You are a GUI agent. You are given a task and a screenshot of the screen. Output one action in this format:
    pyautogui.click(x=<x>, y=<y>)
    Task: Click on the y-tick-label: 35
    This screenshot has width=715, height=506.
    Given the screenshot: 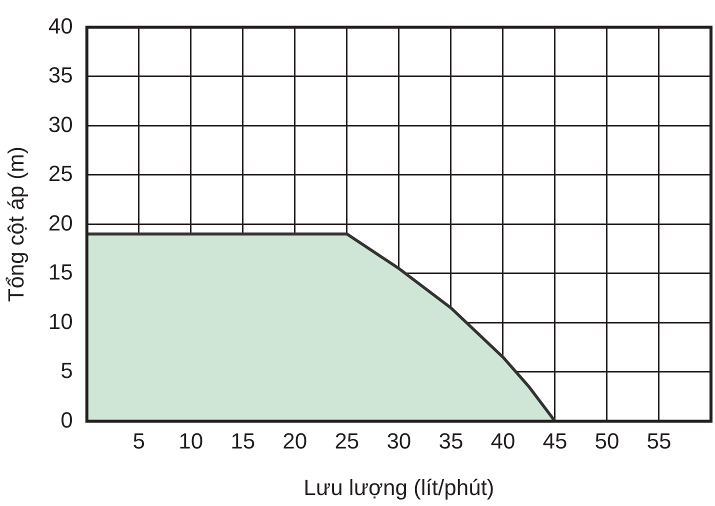 What is the action you would take?
    pyautogui.click(x=60, y=75)
    